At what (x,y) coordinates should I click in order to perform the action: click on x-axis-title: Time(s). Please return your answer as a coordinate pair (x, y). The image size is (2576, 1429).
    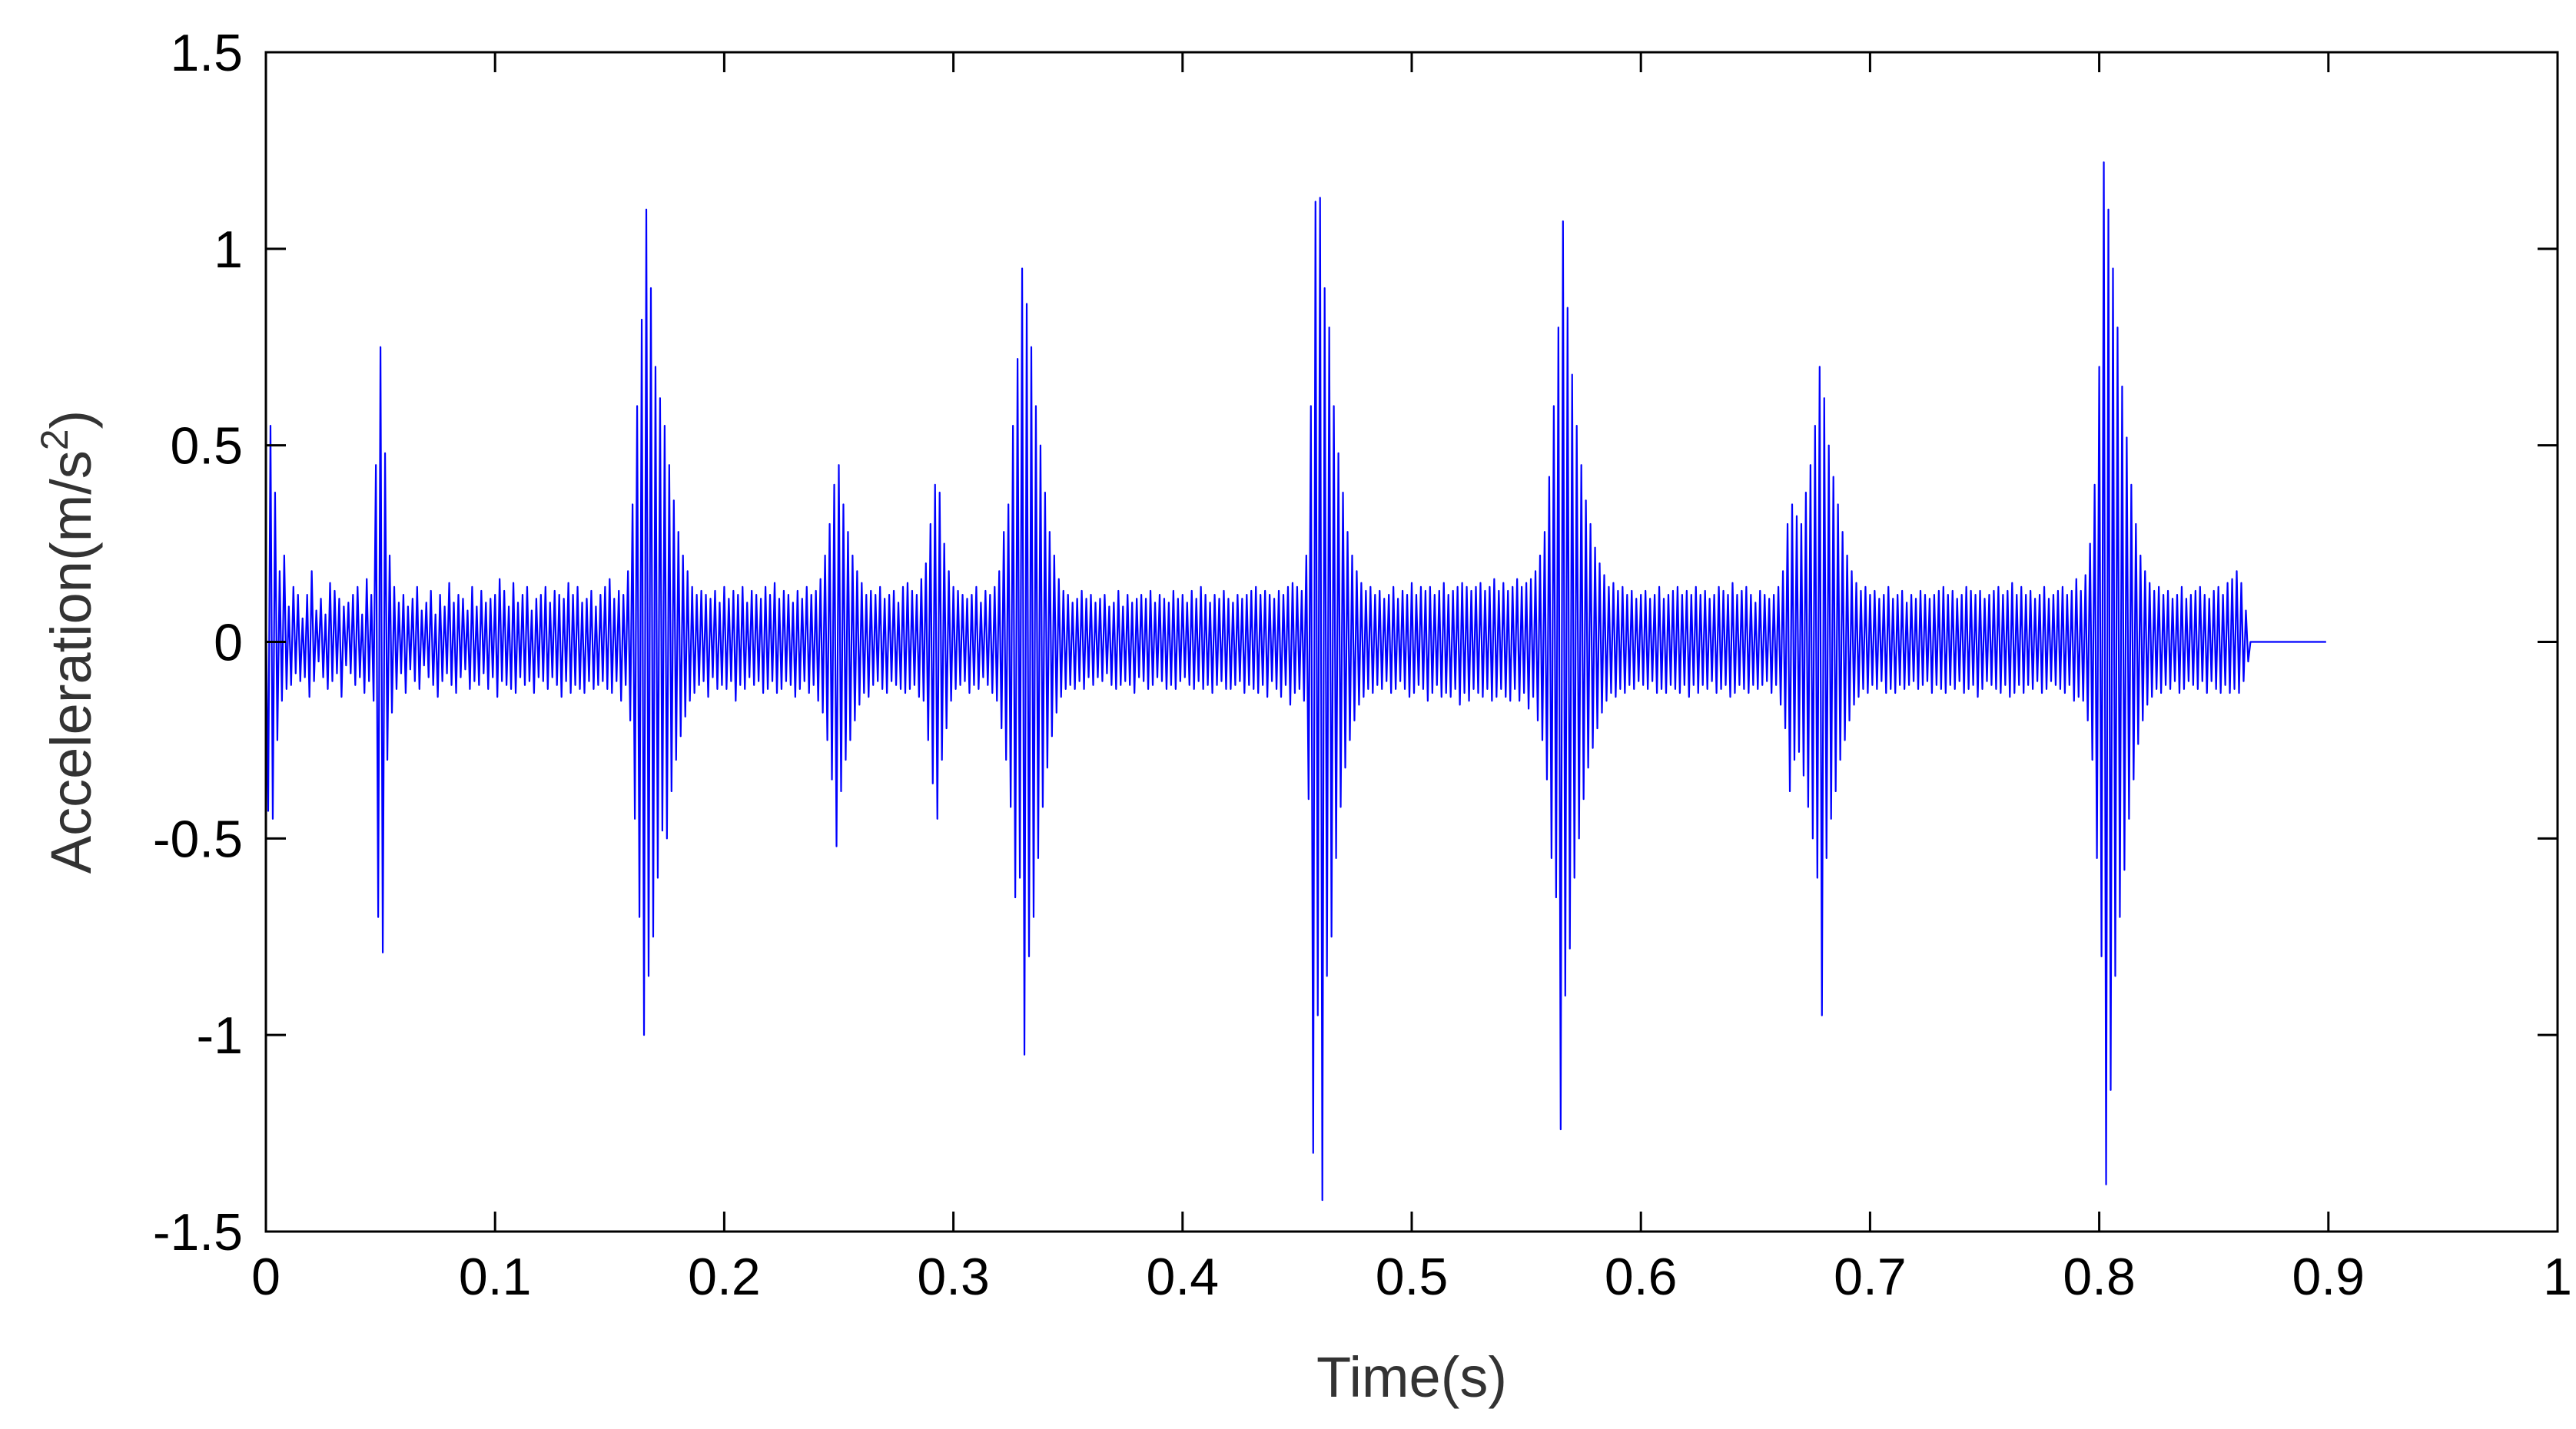
    Looking at the image, I should click on (1411, 1377).